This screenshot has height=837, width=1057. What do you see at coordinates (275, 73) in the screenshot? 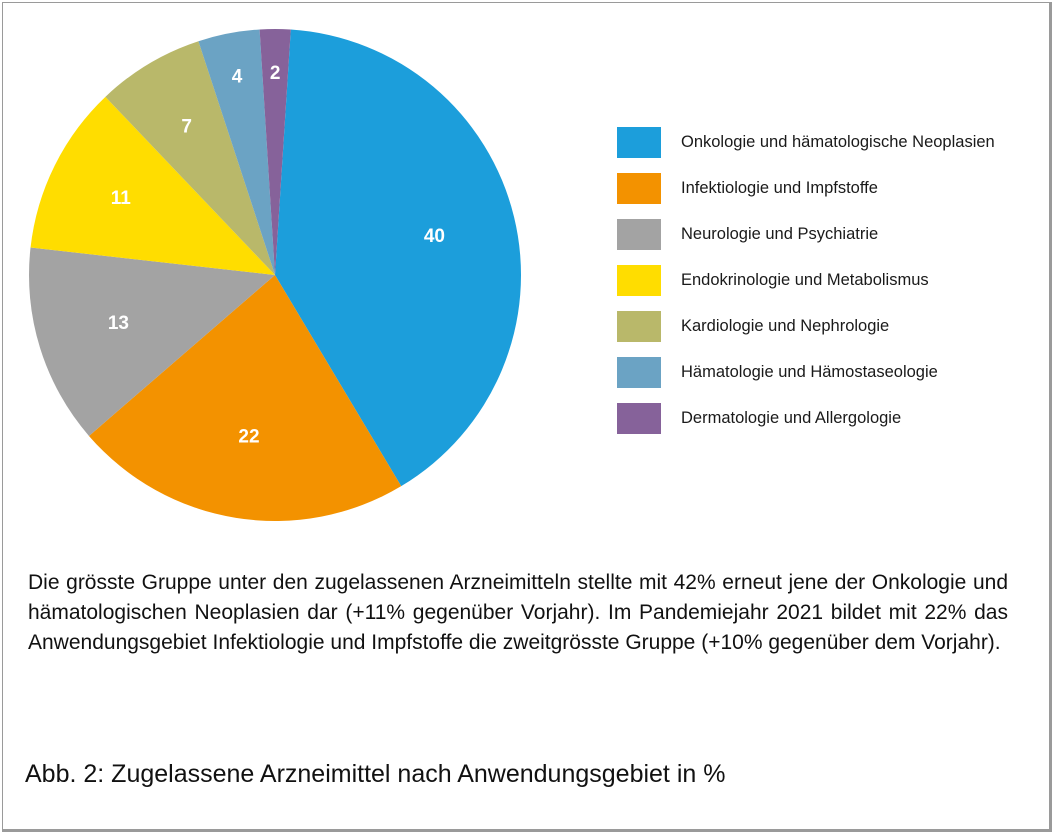
I see `slice-label-dermatologie-und-allergologie: 2` at bounding box center [275, 73].